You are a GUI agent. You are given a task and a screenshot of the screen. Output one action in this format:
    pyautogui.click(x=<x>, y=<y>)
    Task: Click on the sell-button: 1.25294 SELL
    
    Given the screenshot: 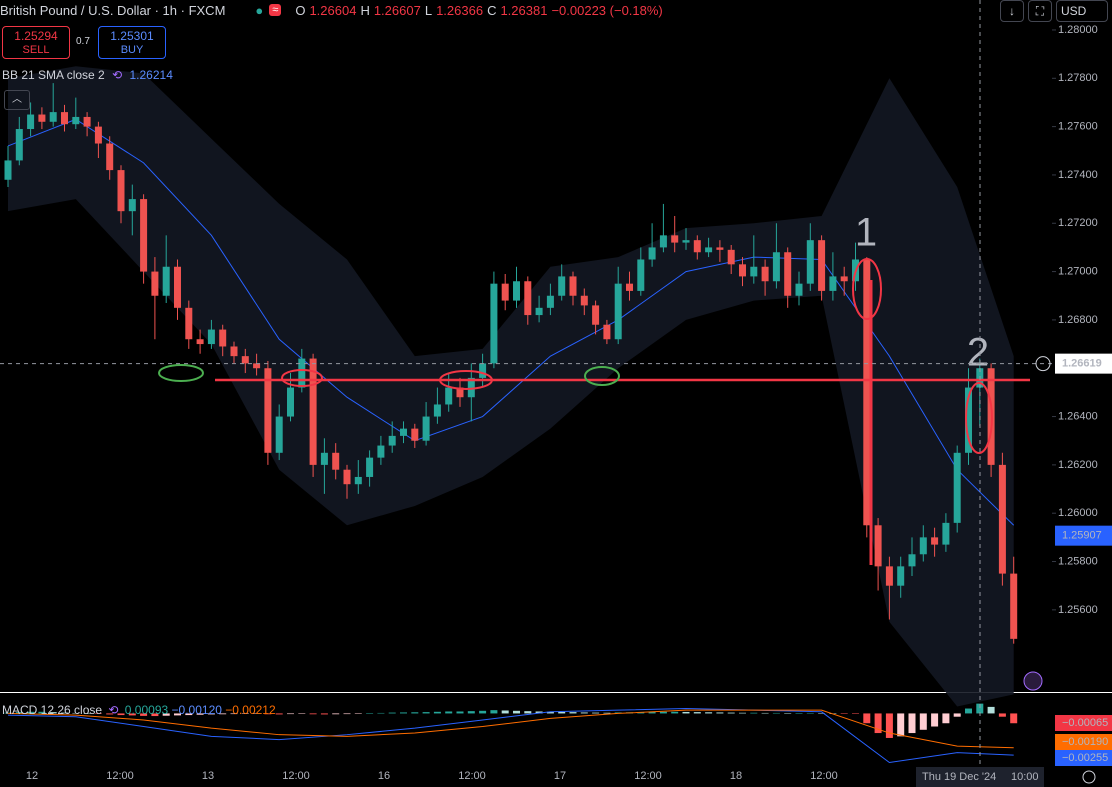 What is the action you would take?
    pyautogui.click(x=36, y=42)
    